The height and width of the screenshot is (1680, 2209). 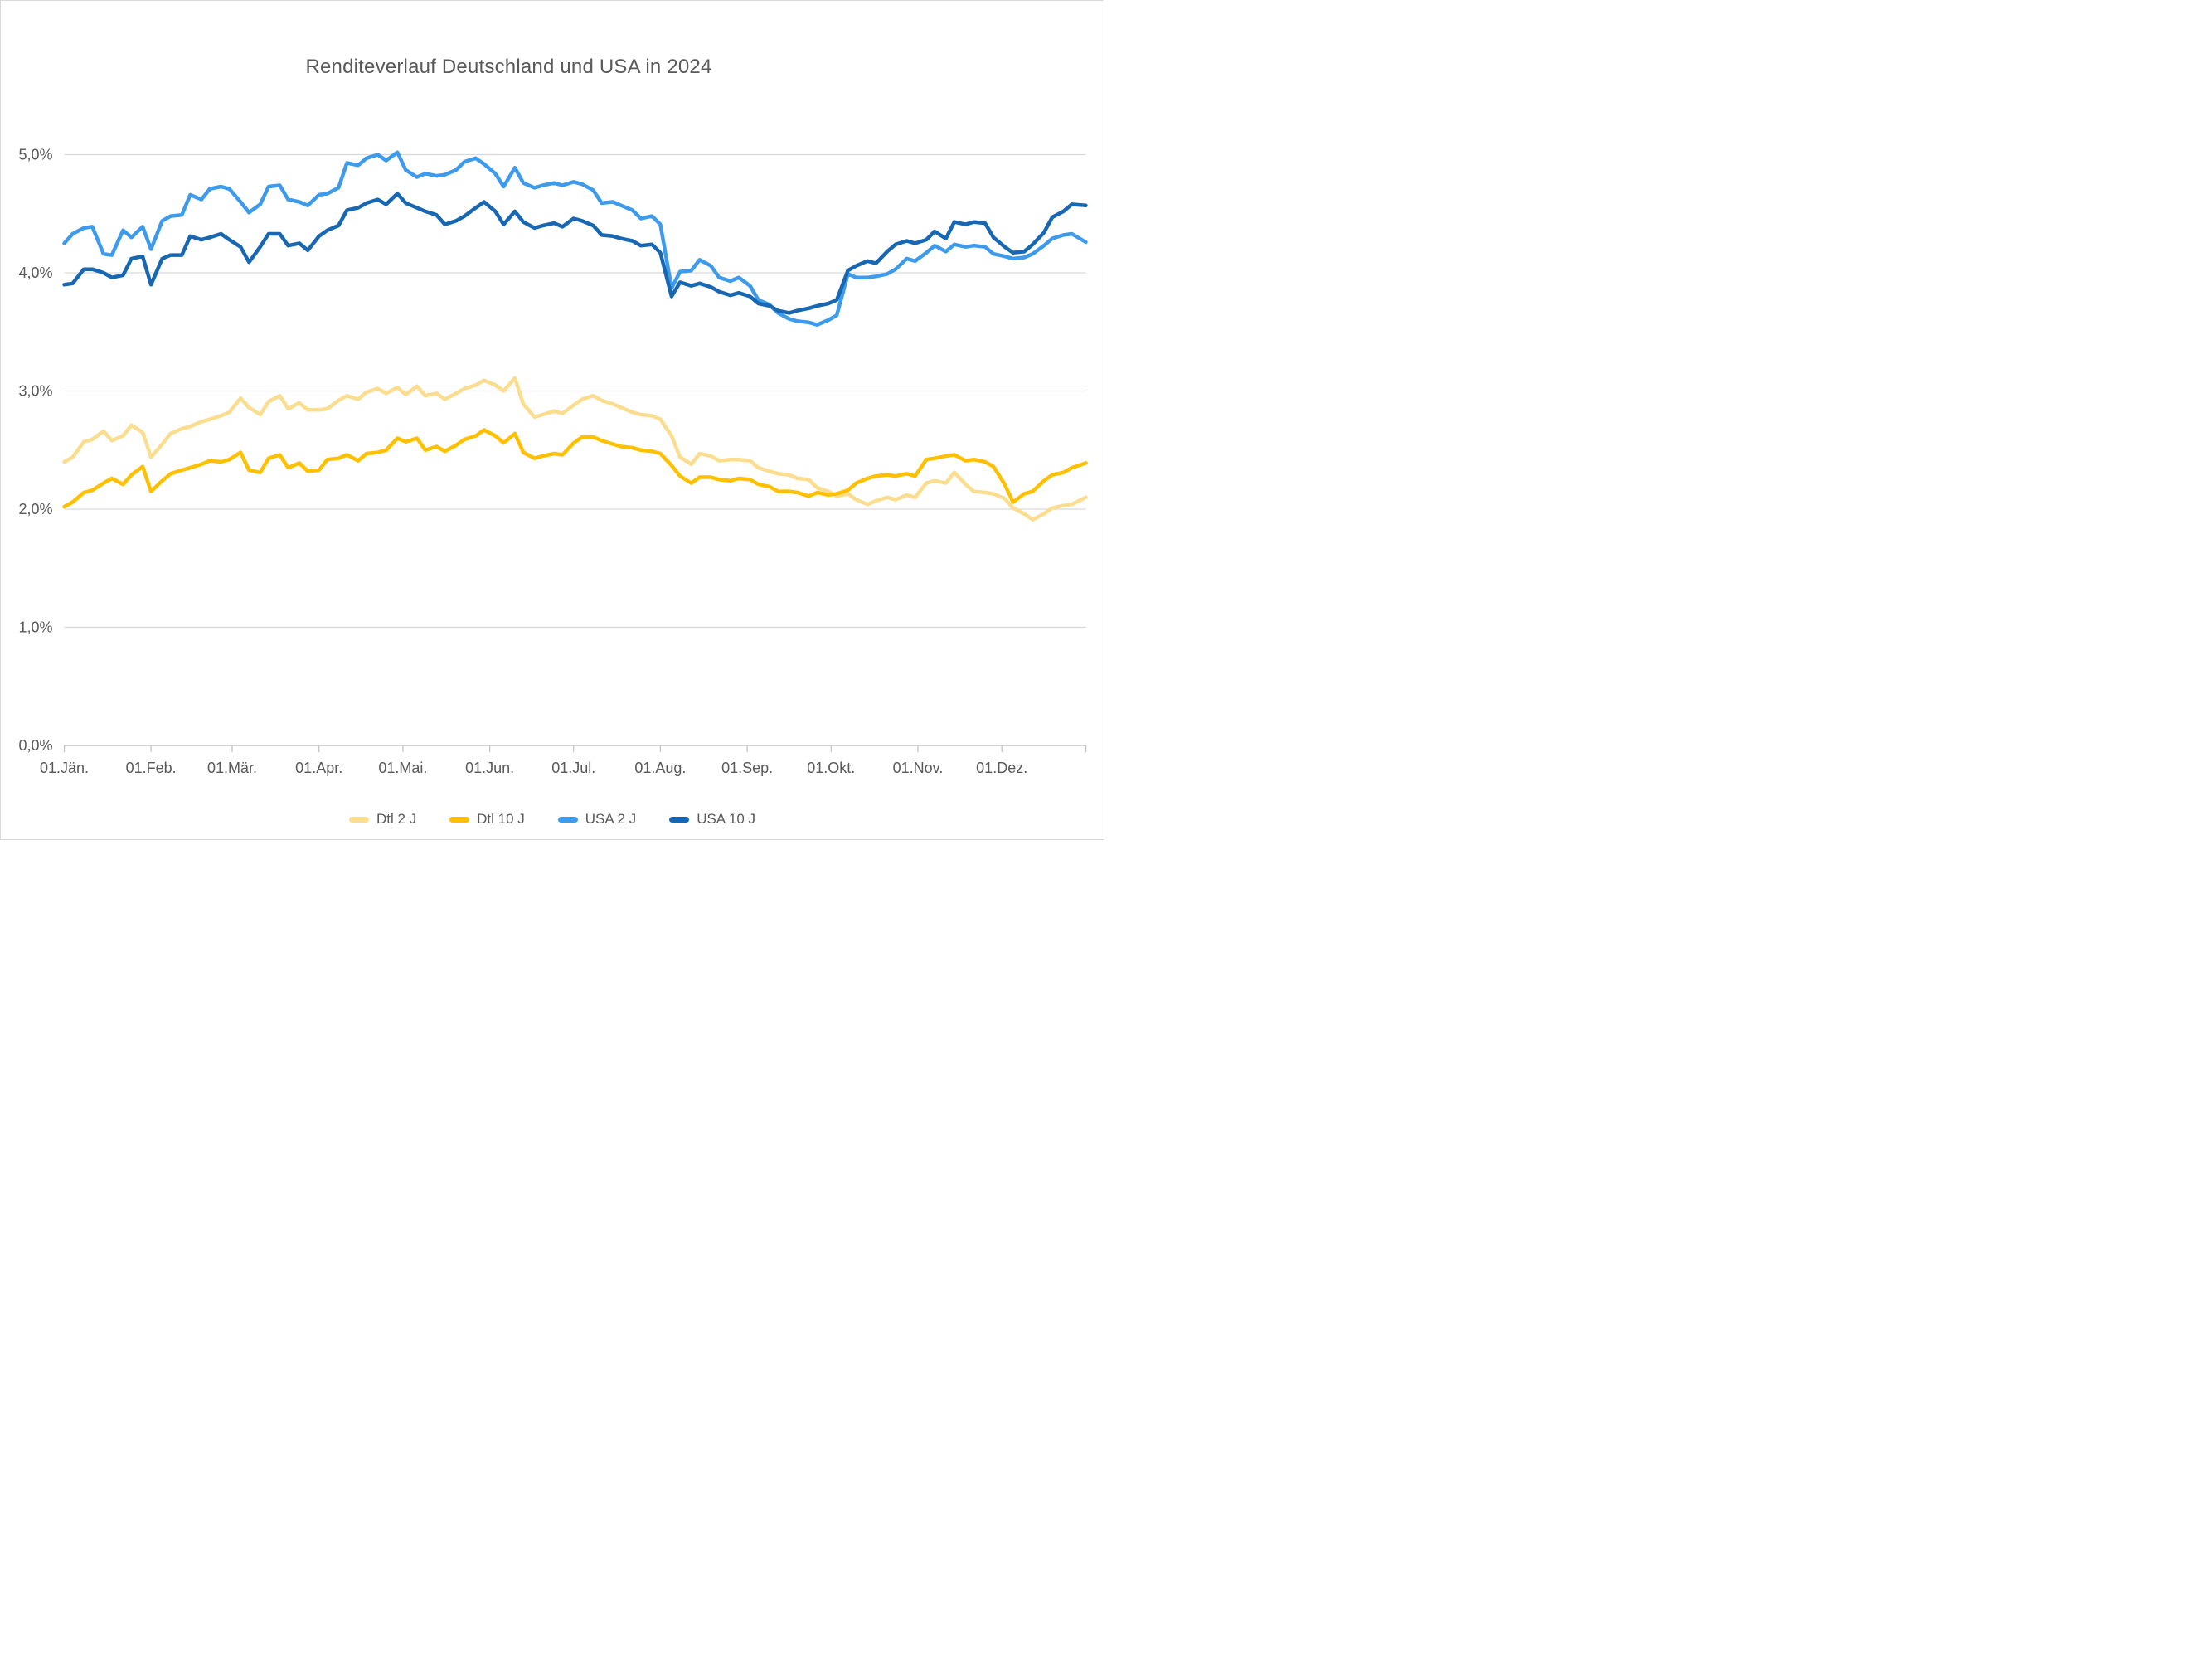 What do you see at coordinates (64, 768) in the screenshot?
I see `x-axis-tick-label: 01.Jän.` at bounding box center [64, 768].